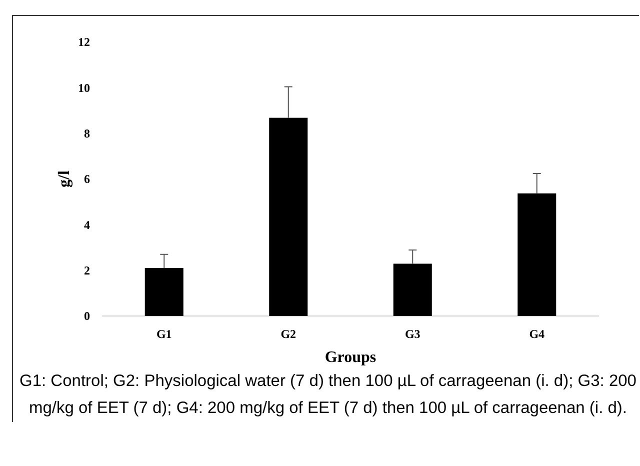 This screenshot has width=640, height=466. Describe the element at coordinates (350, 357) in the screenshot. I see `x-axis-title: Groups` at that location.